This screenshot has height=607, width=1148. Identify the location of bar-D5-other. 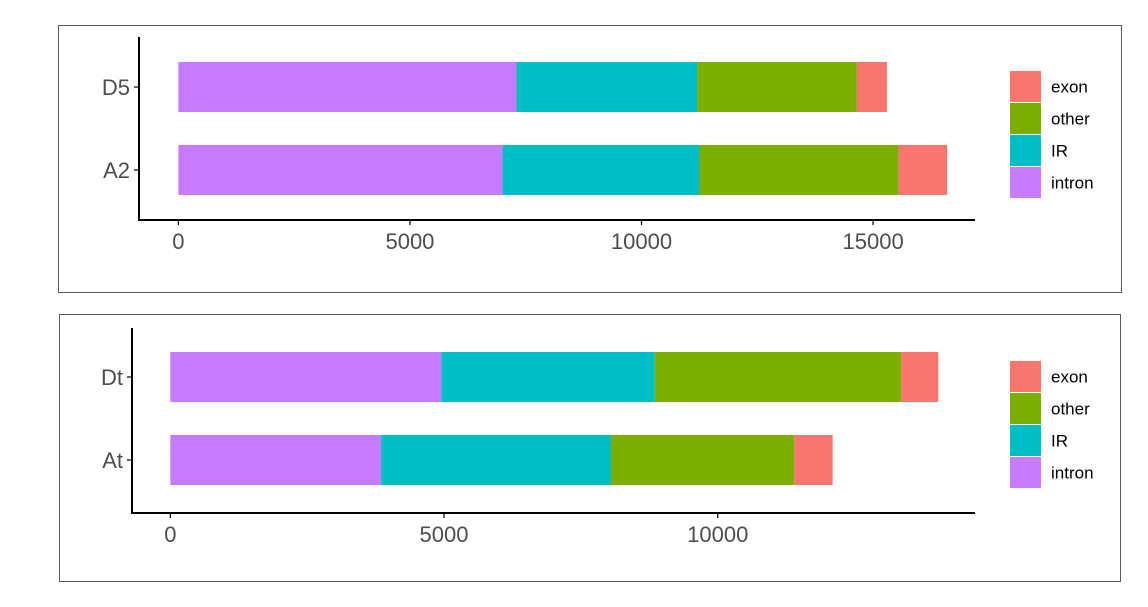
(777, 87).